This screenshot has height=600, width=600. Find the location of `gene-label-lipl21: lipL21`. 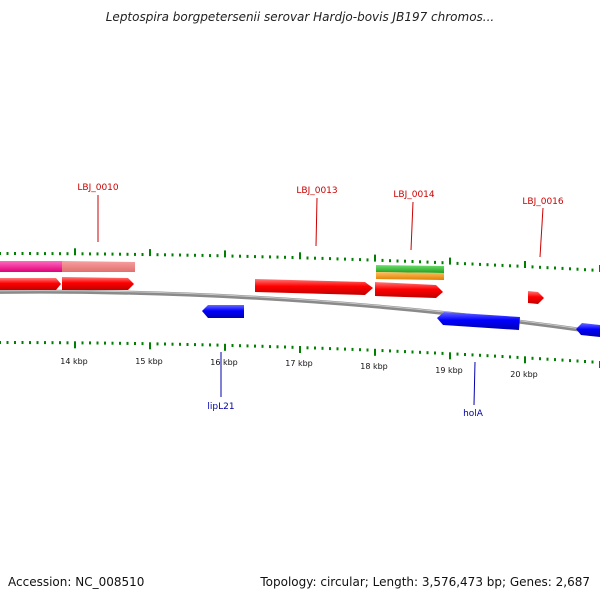

gene-label-lipl21: lipL21 is located at coordinates (220, 407).